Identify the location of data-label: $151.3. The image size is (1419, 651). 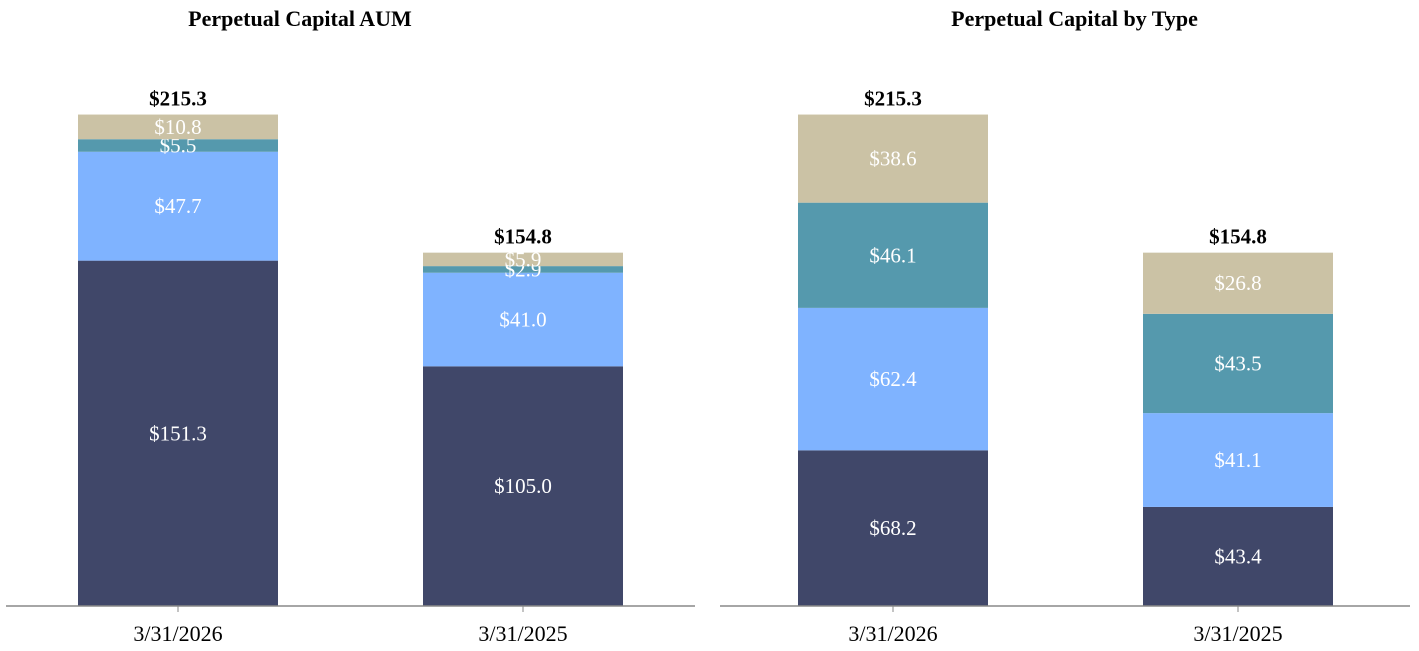
(178, 433).